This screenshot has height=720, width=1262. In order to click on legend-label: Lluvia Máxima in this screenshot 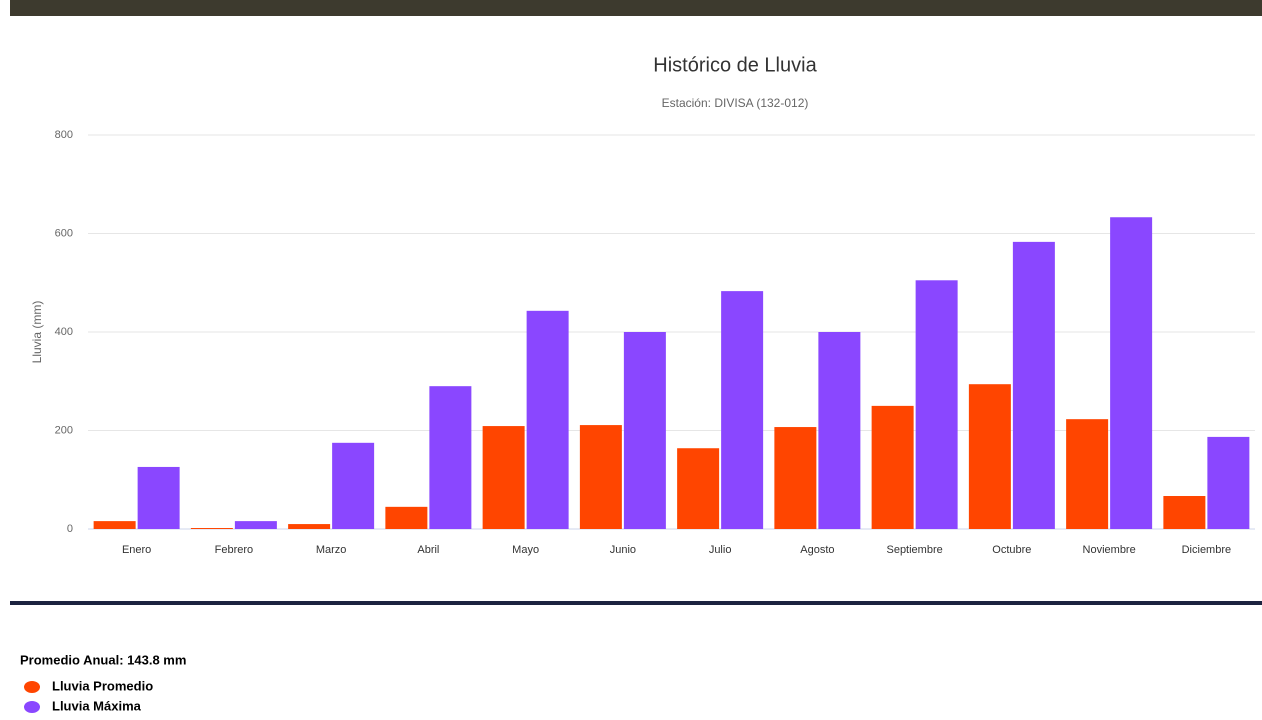, I will do `click(97, 705)`.